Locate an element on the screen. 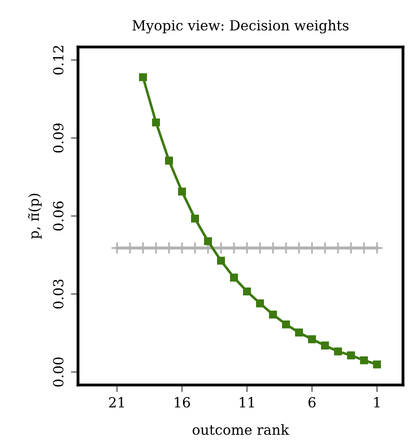 This screenshot has width=413, height=446. chart-title: Myopic view: Decision weights is located at coordinates (240, 27).